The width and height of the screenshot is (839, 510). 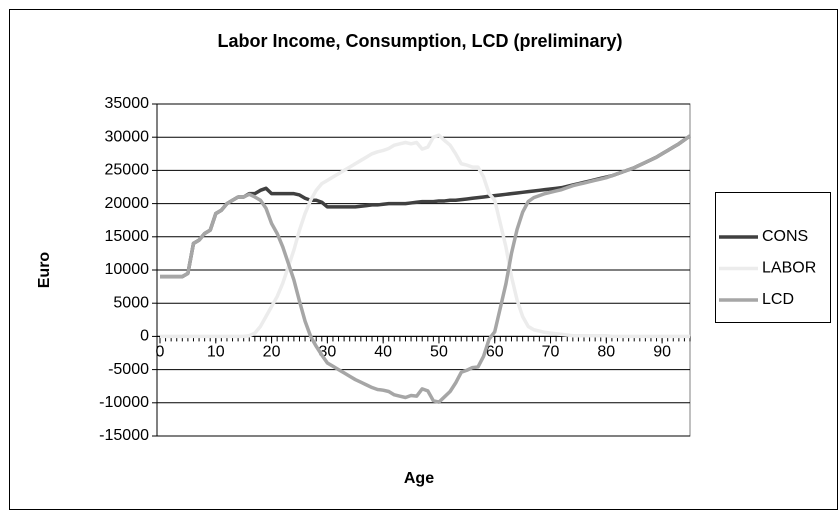 What do you see at coordinates (124, 435) in the screenshot?
I see `y-tick-label: -15000` at bounding box center [124, 435].